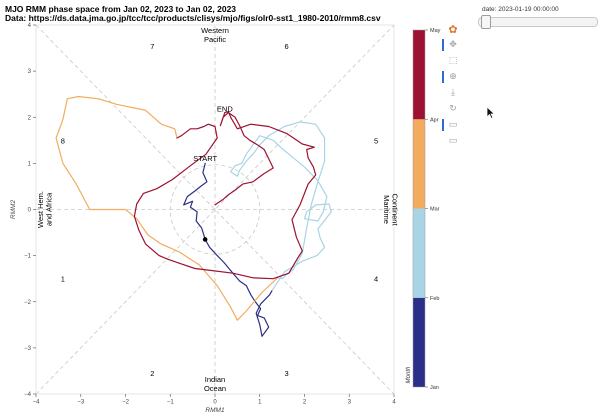  I want to click on mouse-cursor-icon, so click(491, 113).